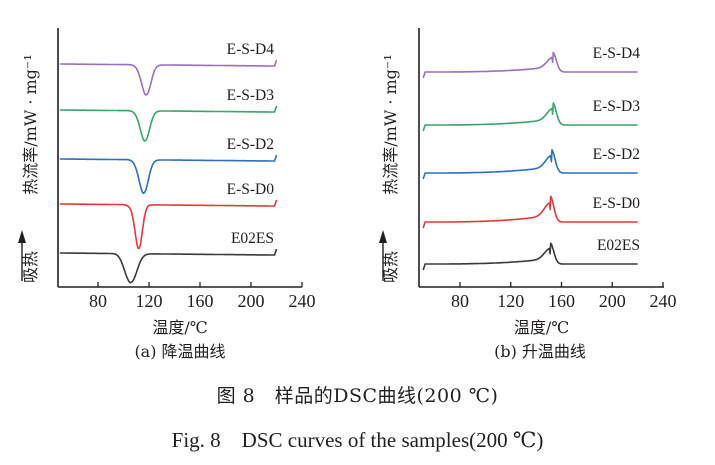  What do you see at coordinates (357, 396) in the screenshot?
I see `figure-caption-chinese: 图 8 样品的DSC曲线(200 ℃)` at bounding box center [357, 396].